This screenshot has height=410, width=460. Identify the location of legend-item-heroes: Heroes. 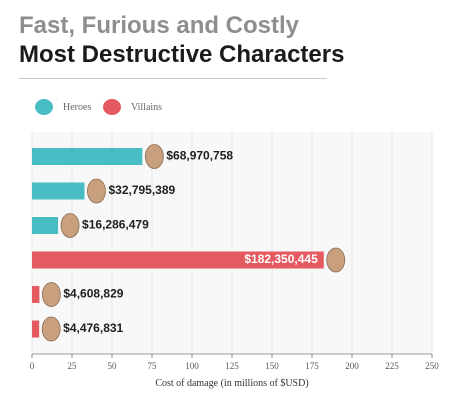
(63, 107).